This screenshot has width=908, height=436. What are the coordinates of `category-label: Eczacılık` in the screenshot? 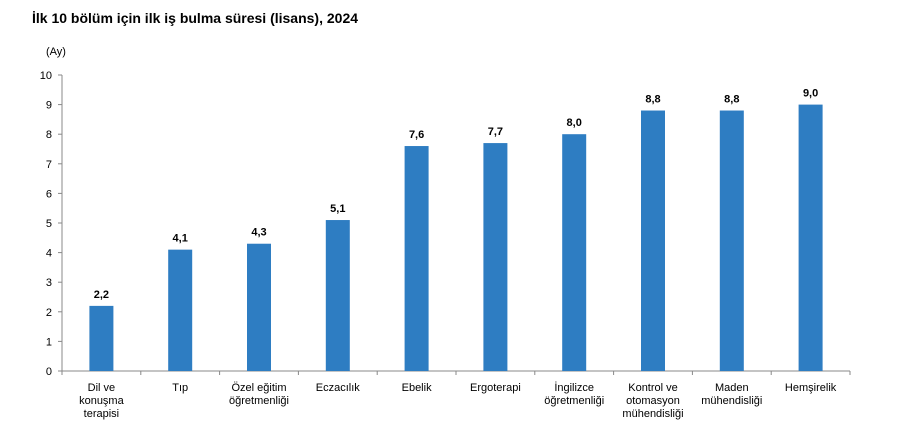 It's located at (338, 388).